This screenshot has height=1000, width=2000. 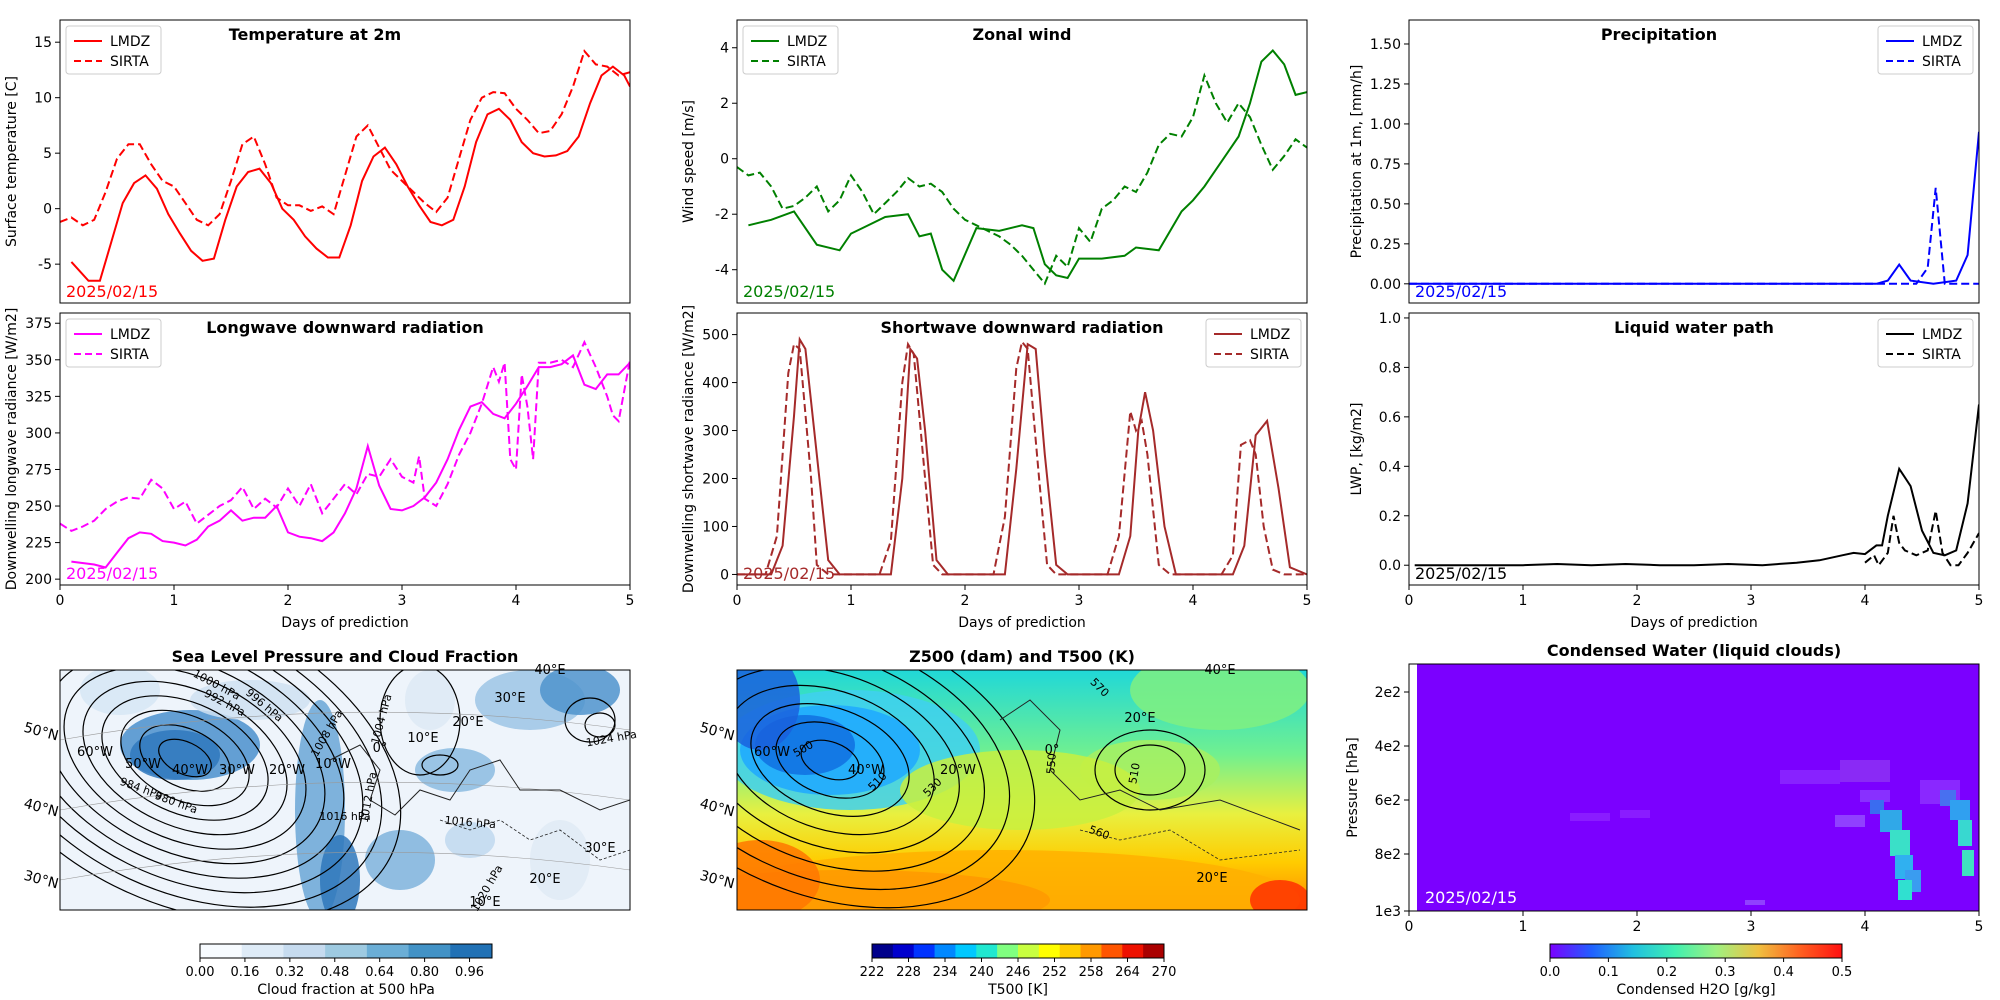 I want to click on cbar-tick-label: 0.2, so click(x=1666, y=972).